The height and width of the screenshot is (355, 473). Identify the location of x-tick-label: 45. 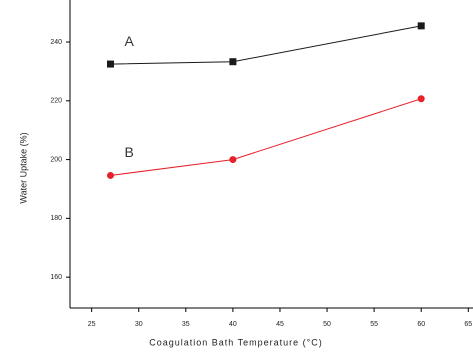
(280, 324).